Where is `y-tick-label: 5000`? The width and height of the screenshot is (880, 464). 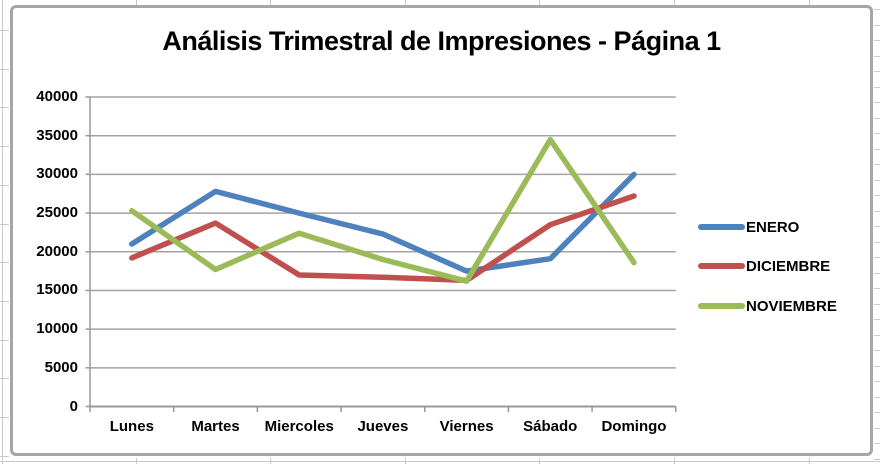 y-tick-label: 5000 is located at coordinates (61, 367).